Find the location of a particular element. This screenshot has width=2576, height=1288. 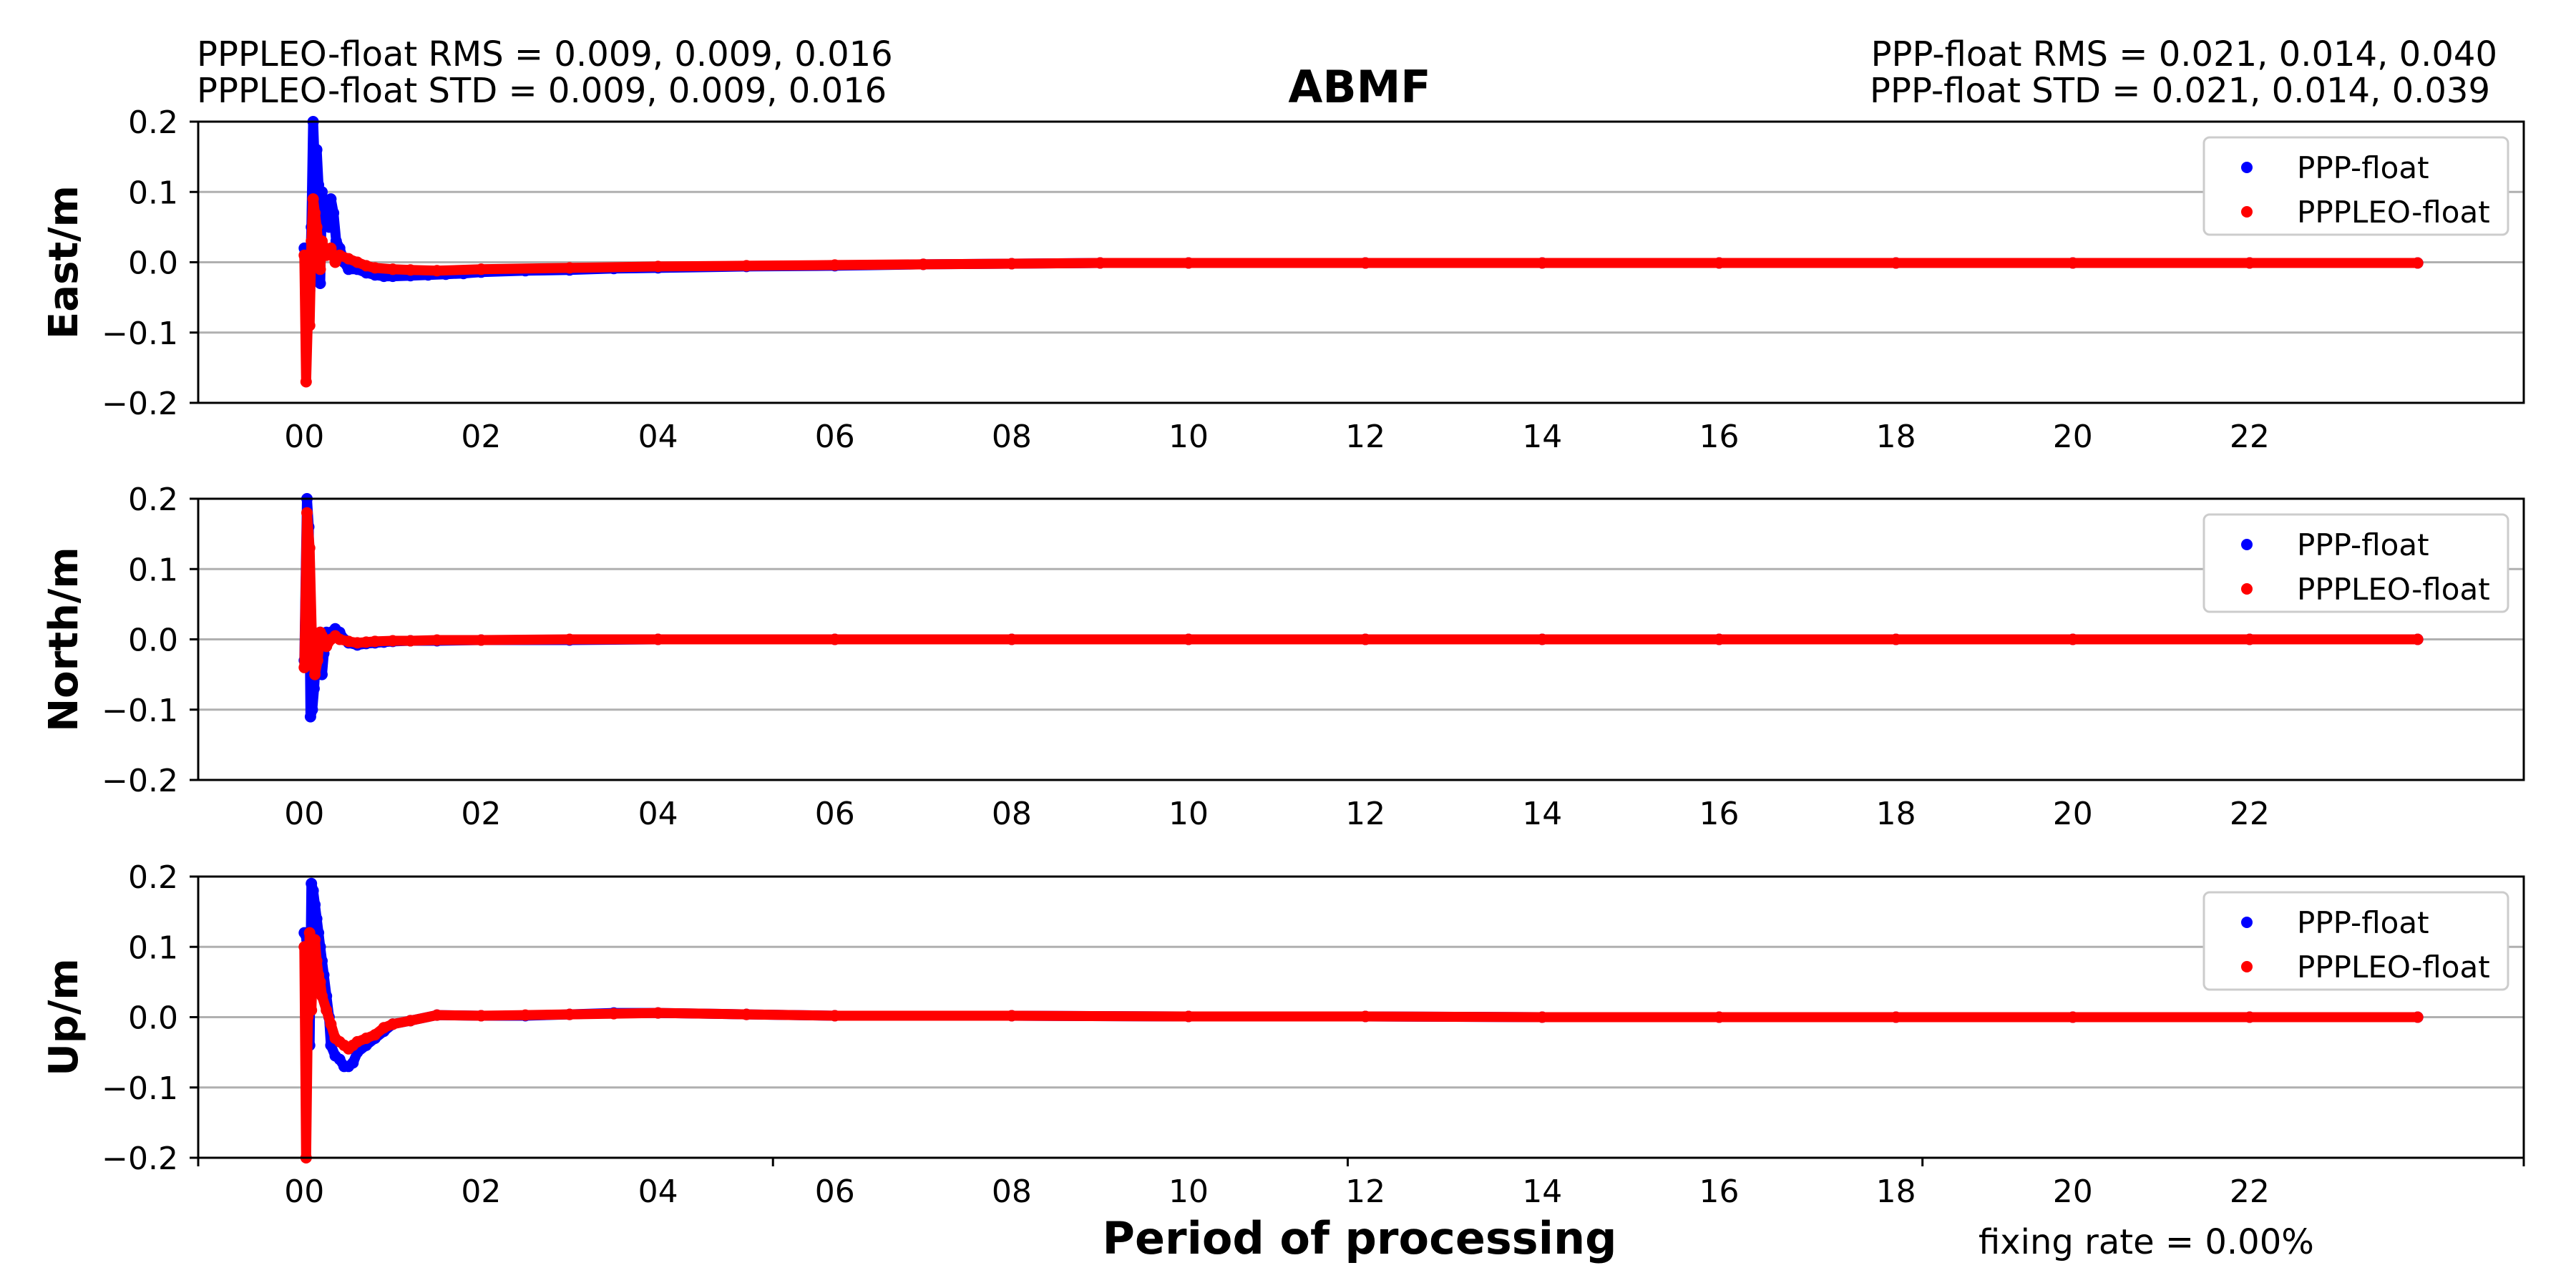

legend-marker is located at coordinates (2247, 966).